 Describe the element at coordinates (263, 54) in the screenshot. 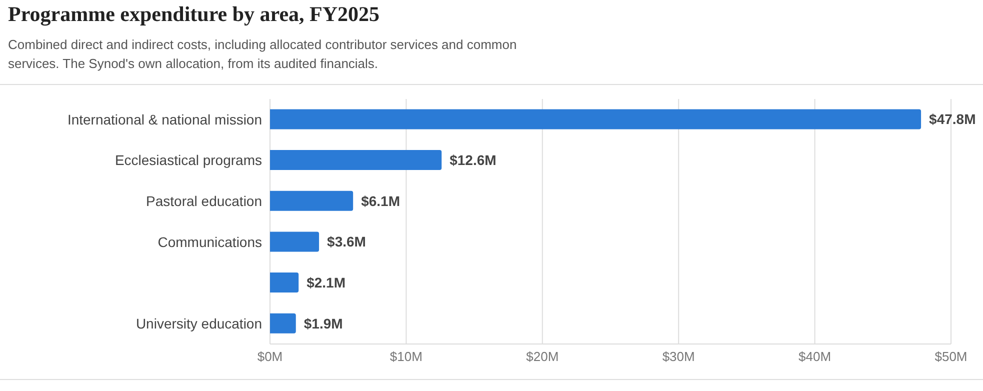

I see `chart-subtitle: Combined direct and indirect costs, including allocated contributor services and common services. The Synod's own allocation, from its audited financials.` at that location.